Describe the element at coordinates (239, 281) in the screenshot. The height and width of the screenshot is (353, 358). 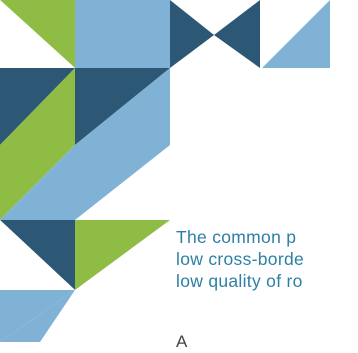
I see `paragraph-line-3: low quality of ro` at that location.